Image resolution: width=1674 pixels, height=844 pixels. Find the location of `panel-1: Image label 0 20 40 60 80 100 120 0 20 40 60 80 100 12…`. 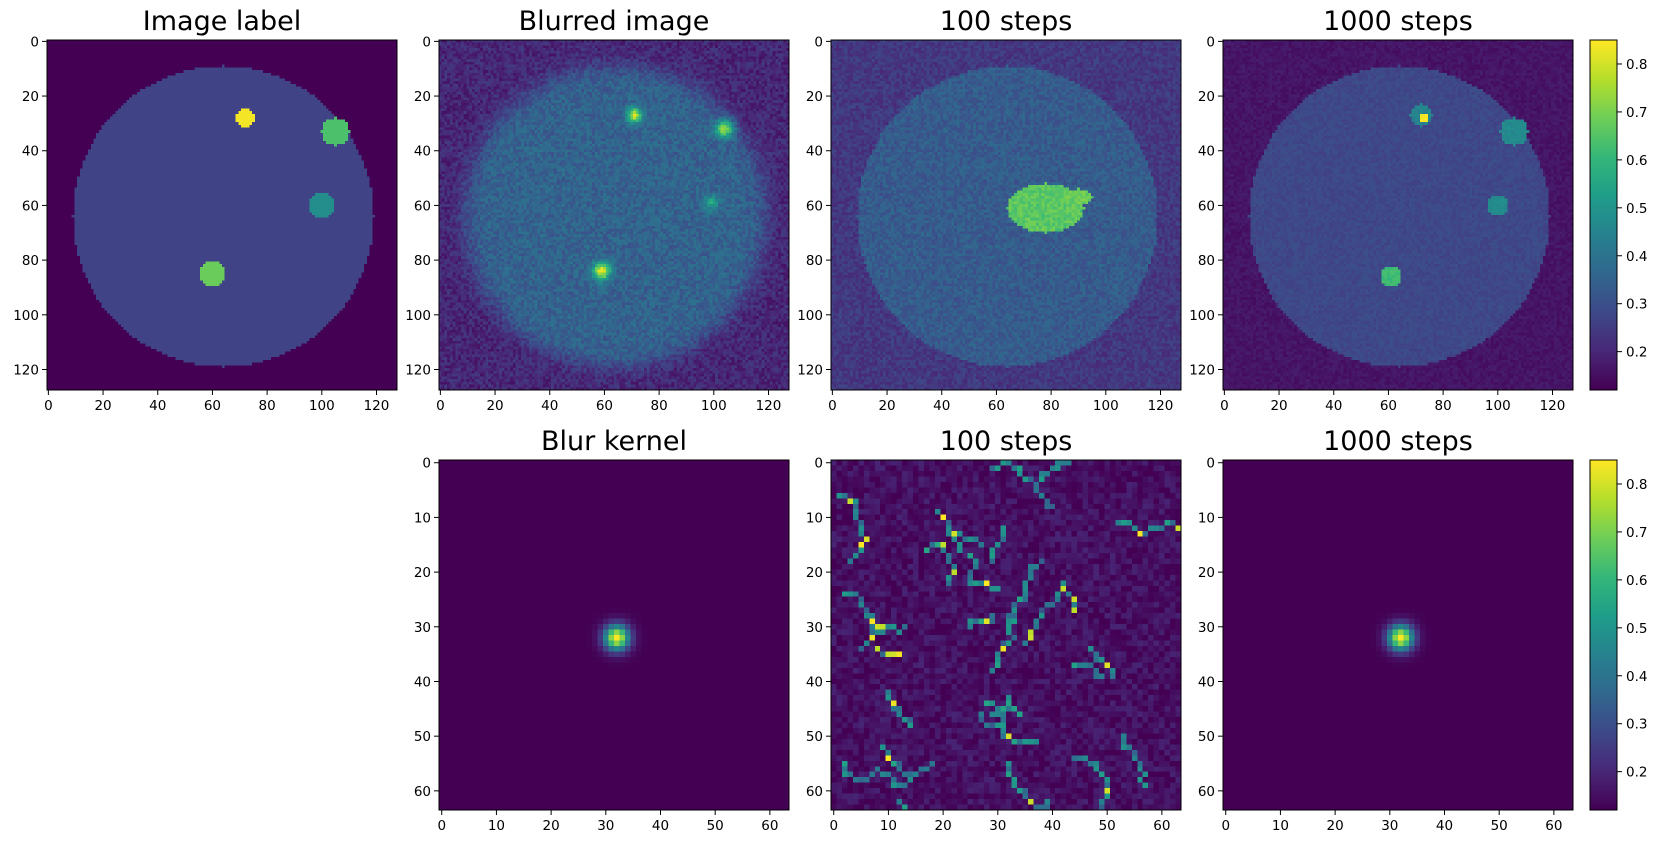

panel-1: Image label 0 20 40 60 80 100 120 0 20 40 60 80 100 12… is located at coordinates (205, 210).